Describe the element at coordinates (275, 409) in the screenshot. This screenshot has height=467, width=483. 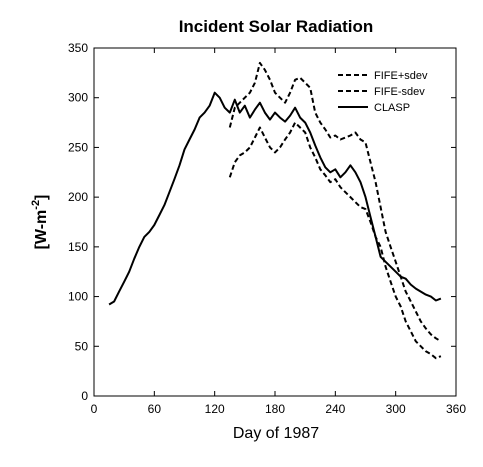
I see `x-tick-label: 180` at that location.